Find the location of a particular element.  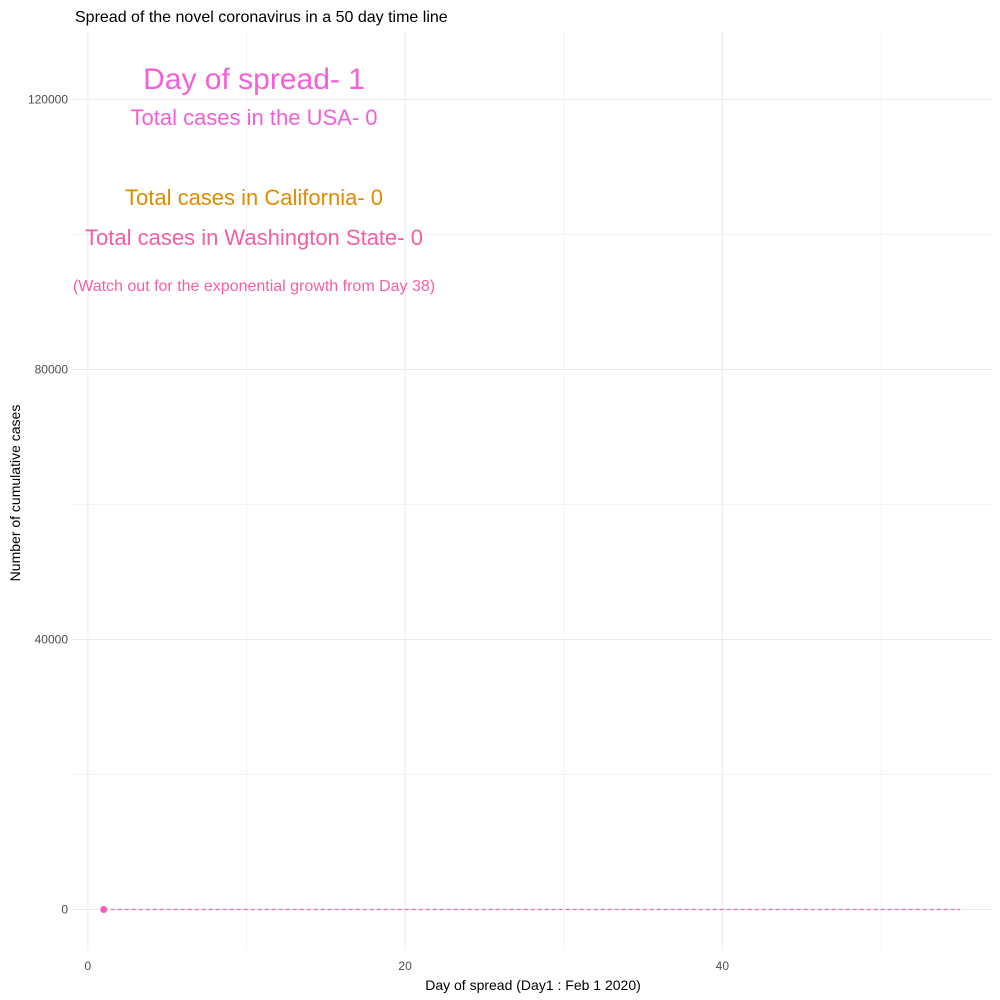

x-tick-label: 20 is located at coordinates (405, 966).